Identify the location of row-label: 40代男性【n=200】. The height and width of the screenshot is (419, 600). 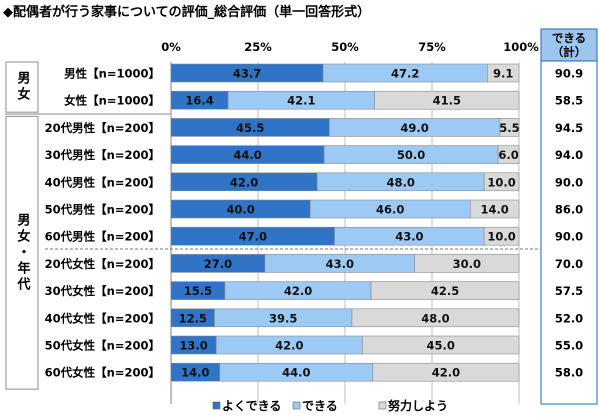
(102, 182).